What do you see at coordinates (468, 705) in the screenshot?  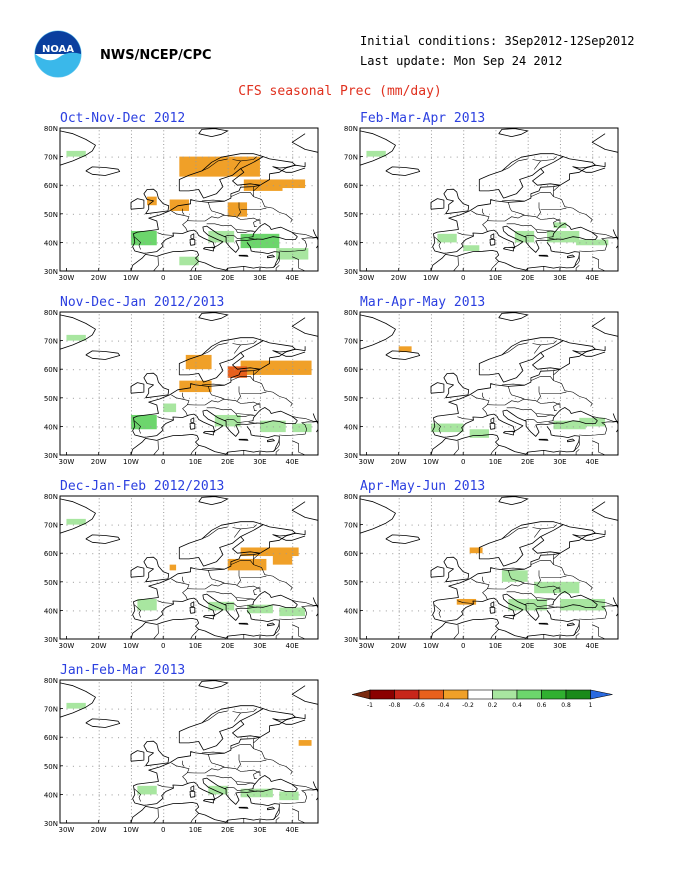 I see `colorbar-tick-label: -0.2` at bounding box center [468, 705].